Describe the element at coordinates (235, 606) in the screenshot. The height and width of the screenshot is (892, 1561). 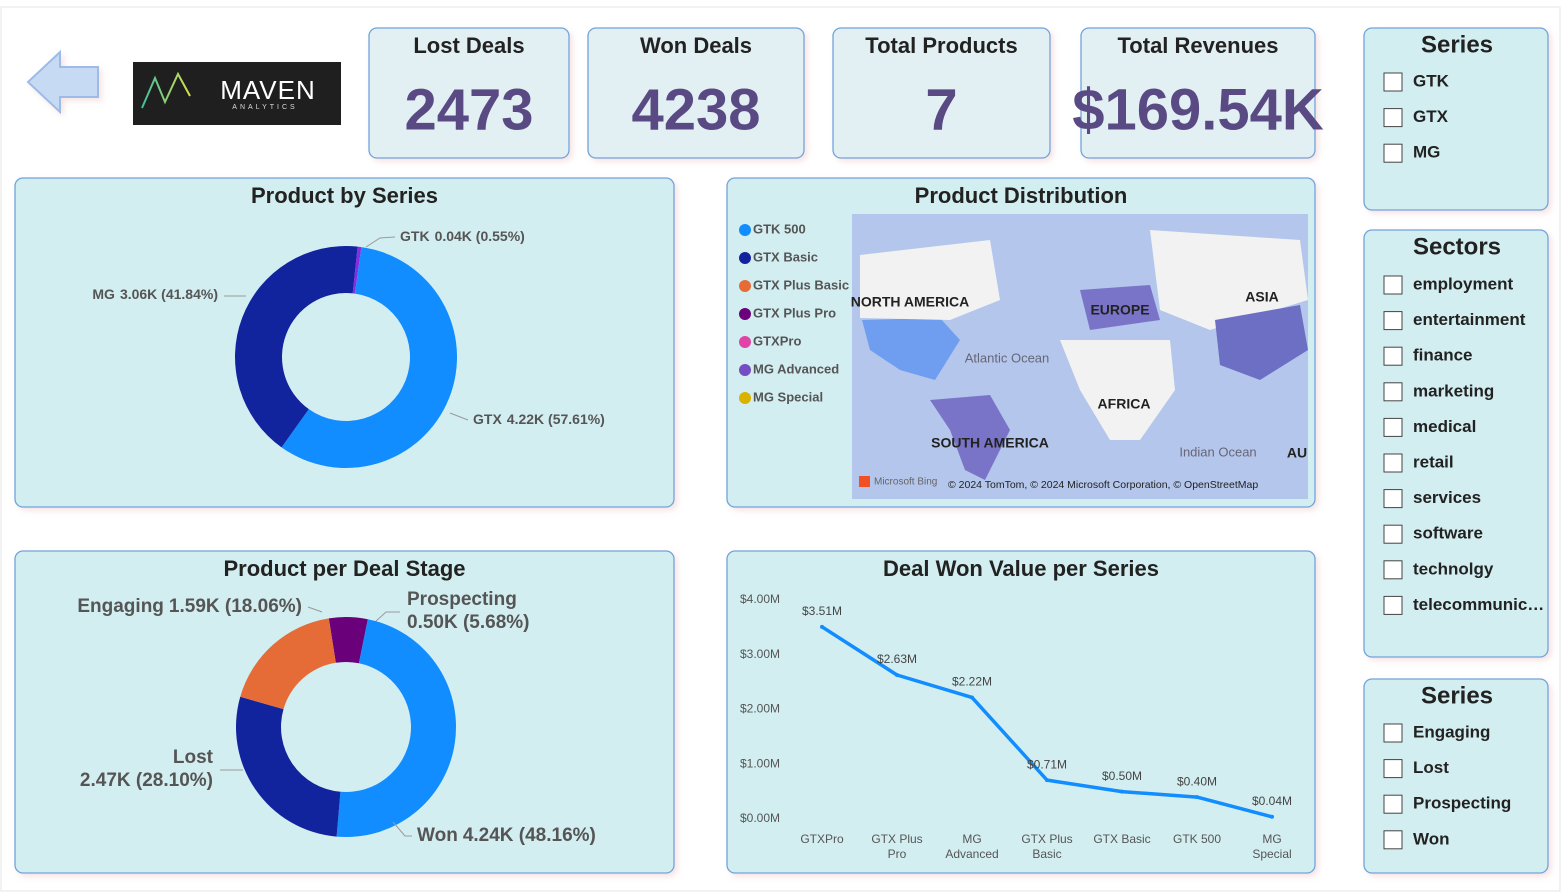
I see `value-label: 1.59K (18.06%)` at that location.